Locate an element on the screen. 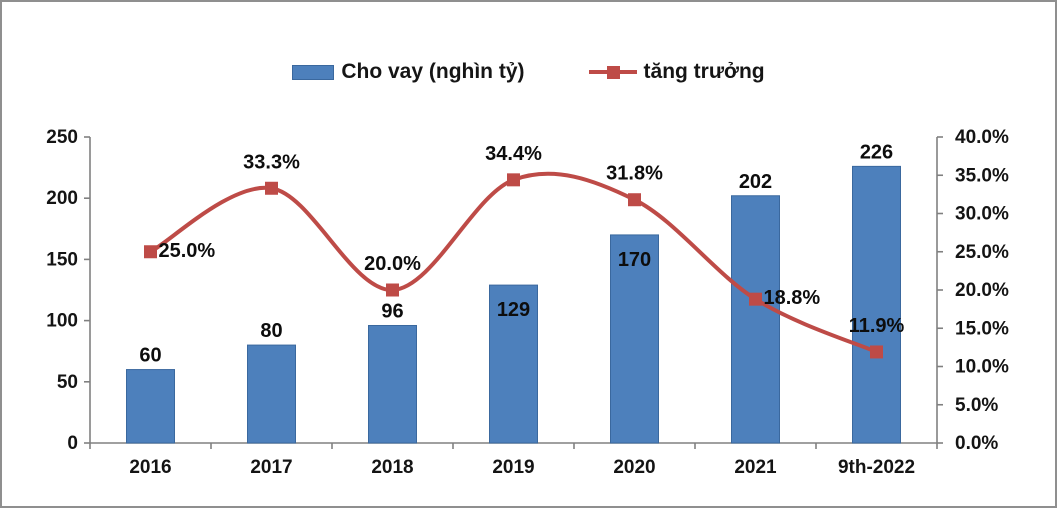 The width and height of the screenshot is (1057, 508). bar-2020 is located at coordinates (634, 339).